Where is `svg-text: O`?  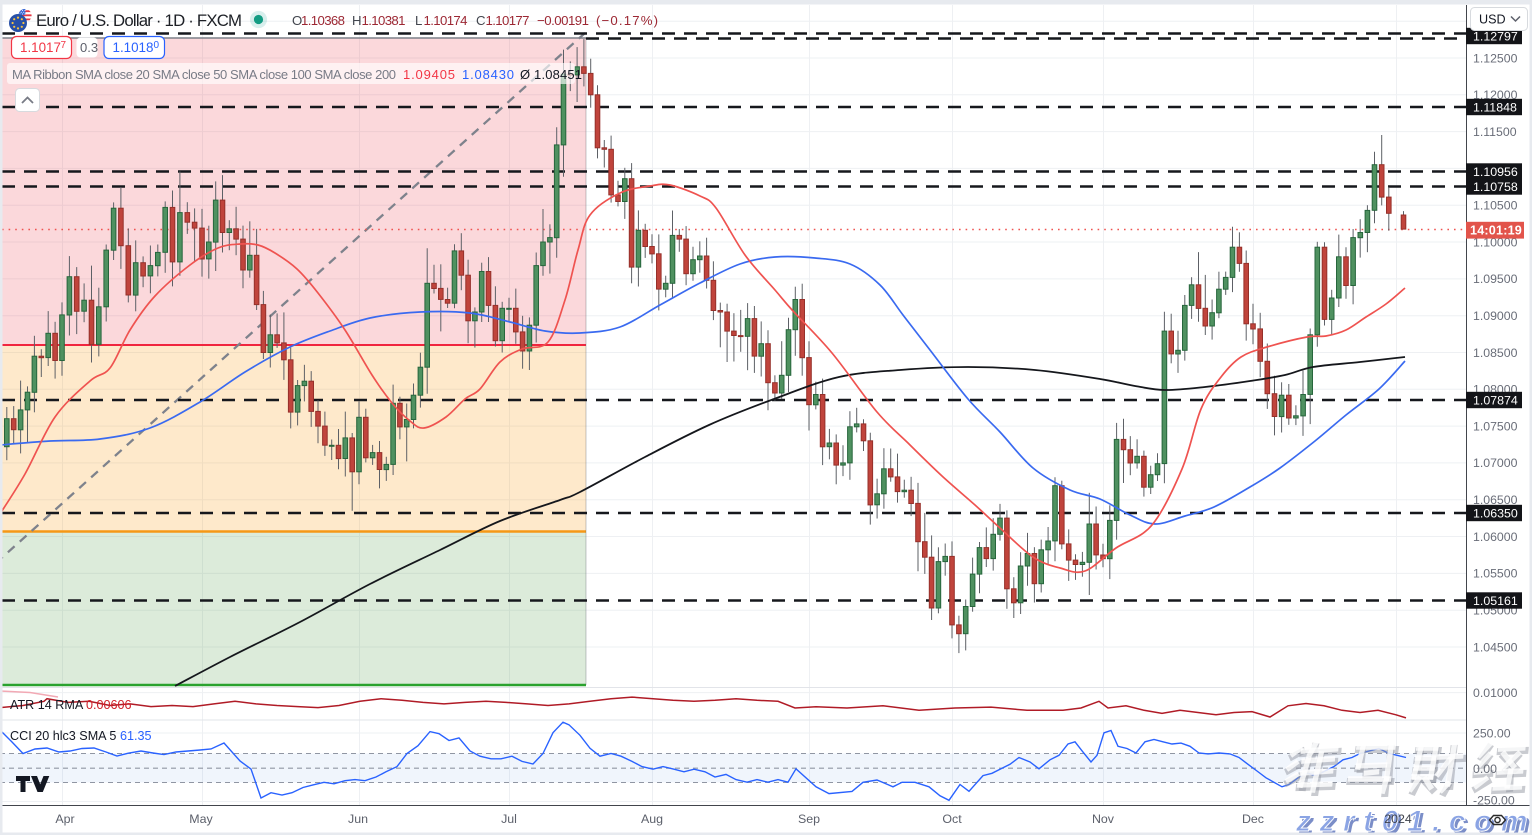
svg-text: O is located at coordinates (297, 20).